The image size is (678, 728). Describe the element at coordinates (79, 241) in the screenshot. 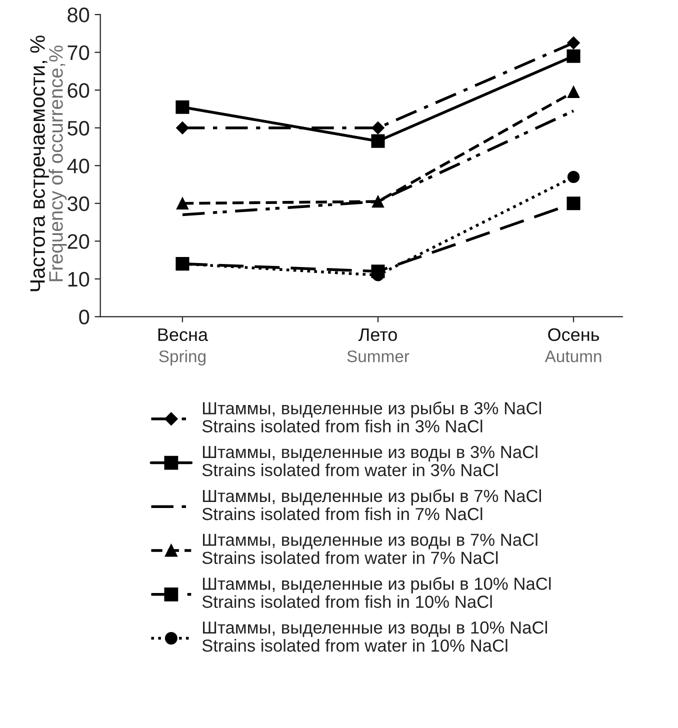

I see `y-tick-label: 20` at that location.